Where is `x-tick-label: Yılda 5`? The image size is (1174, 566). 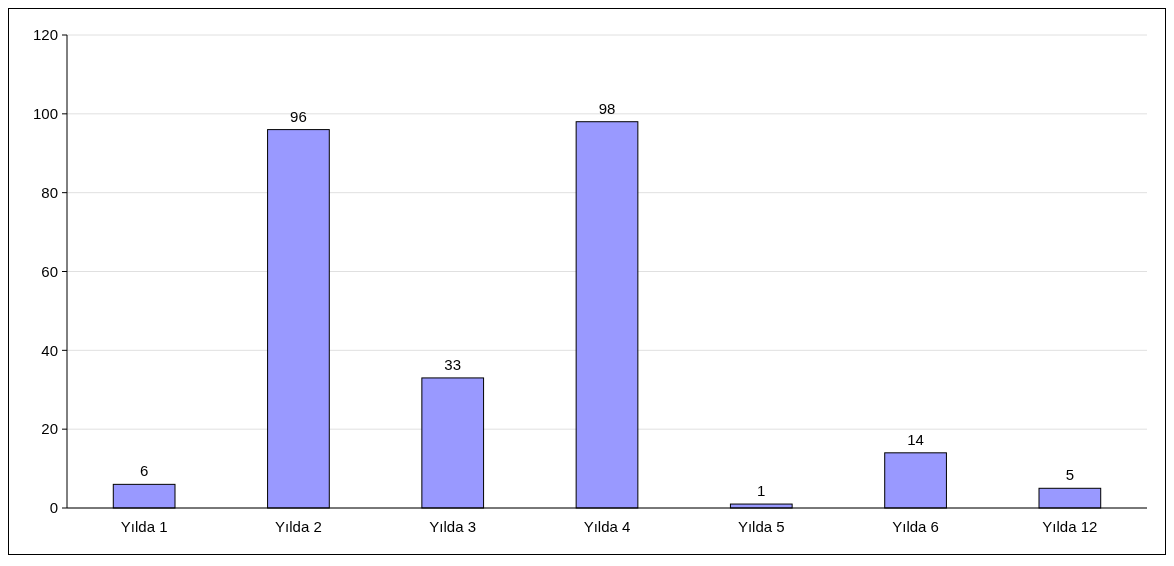 x-tick-label: Yılda 5 is located at coordinates (761, 526).